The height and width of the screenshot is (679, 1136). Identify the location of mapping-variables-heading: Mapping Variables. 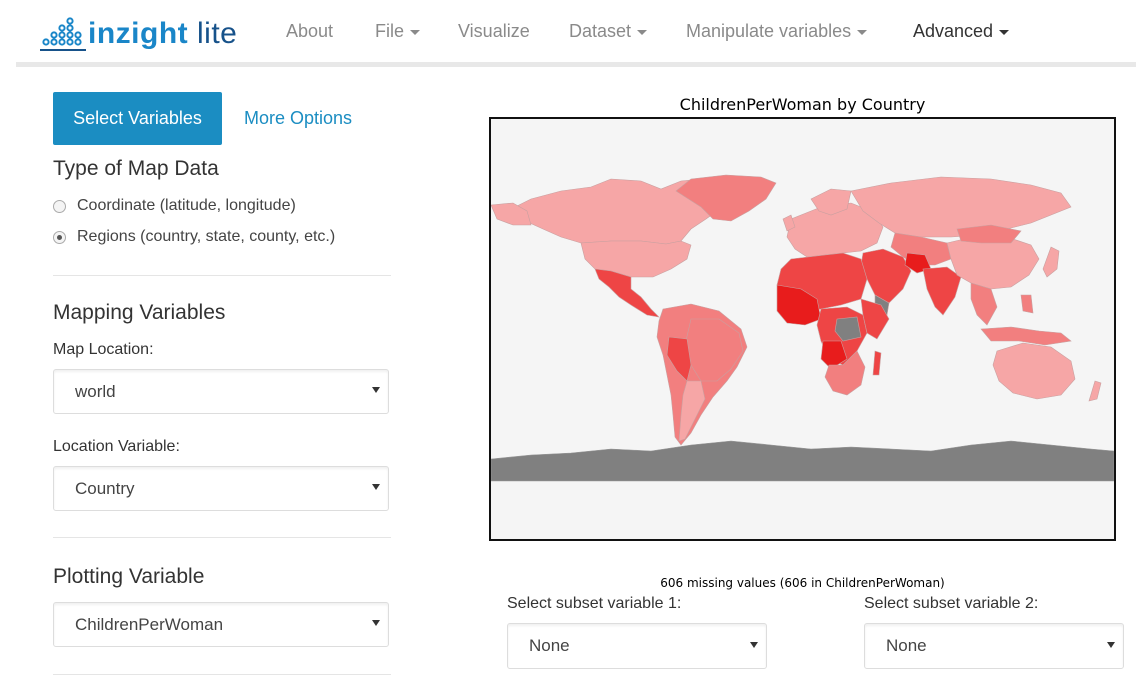
(139, 312).